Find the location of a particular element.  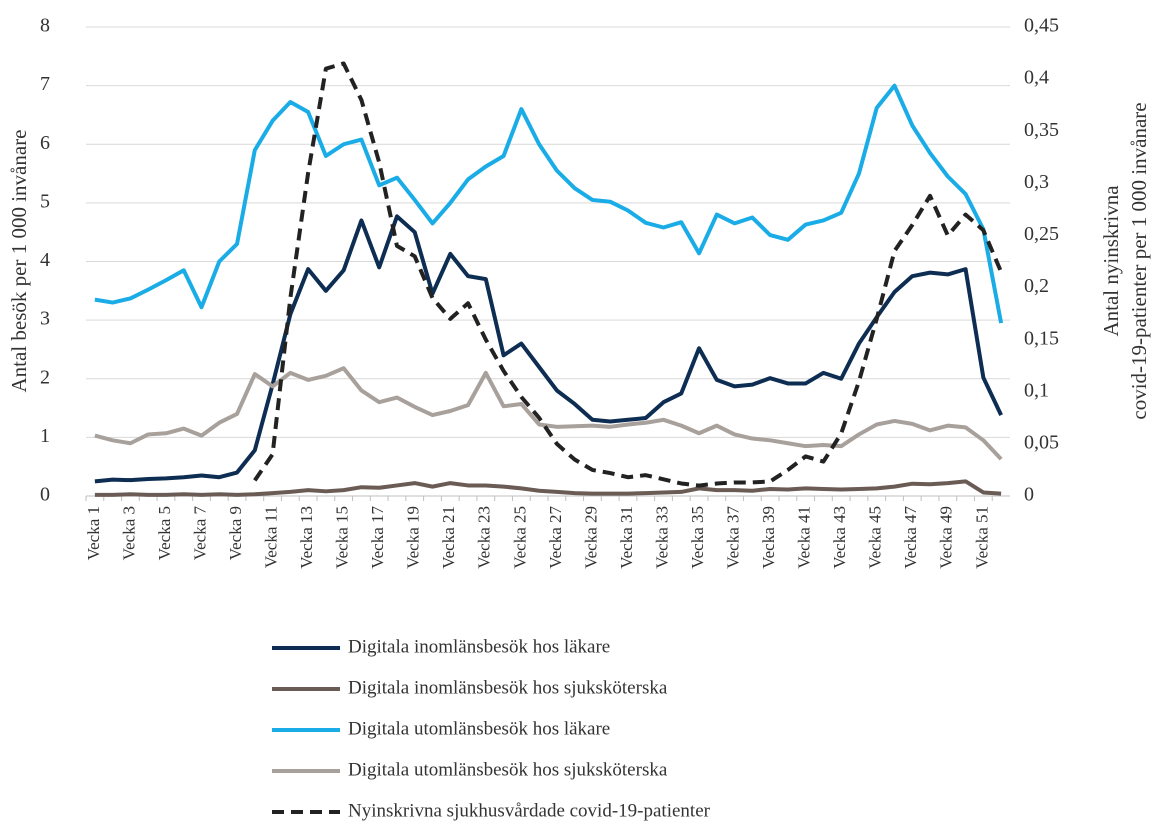

y-tick-label: 4 is located at coordinates (45, 260).